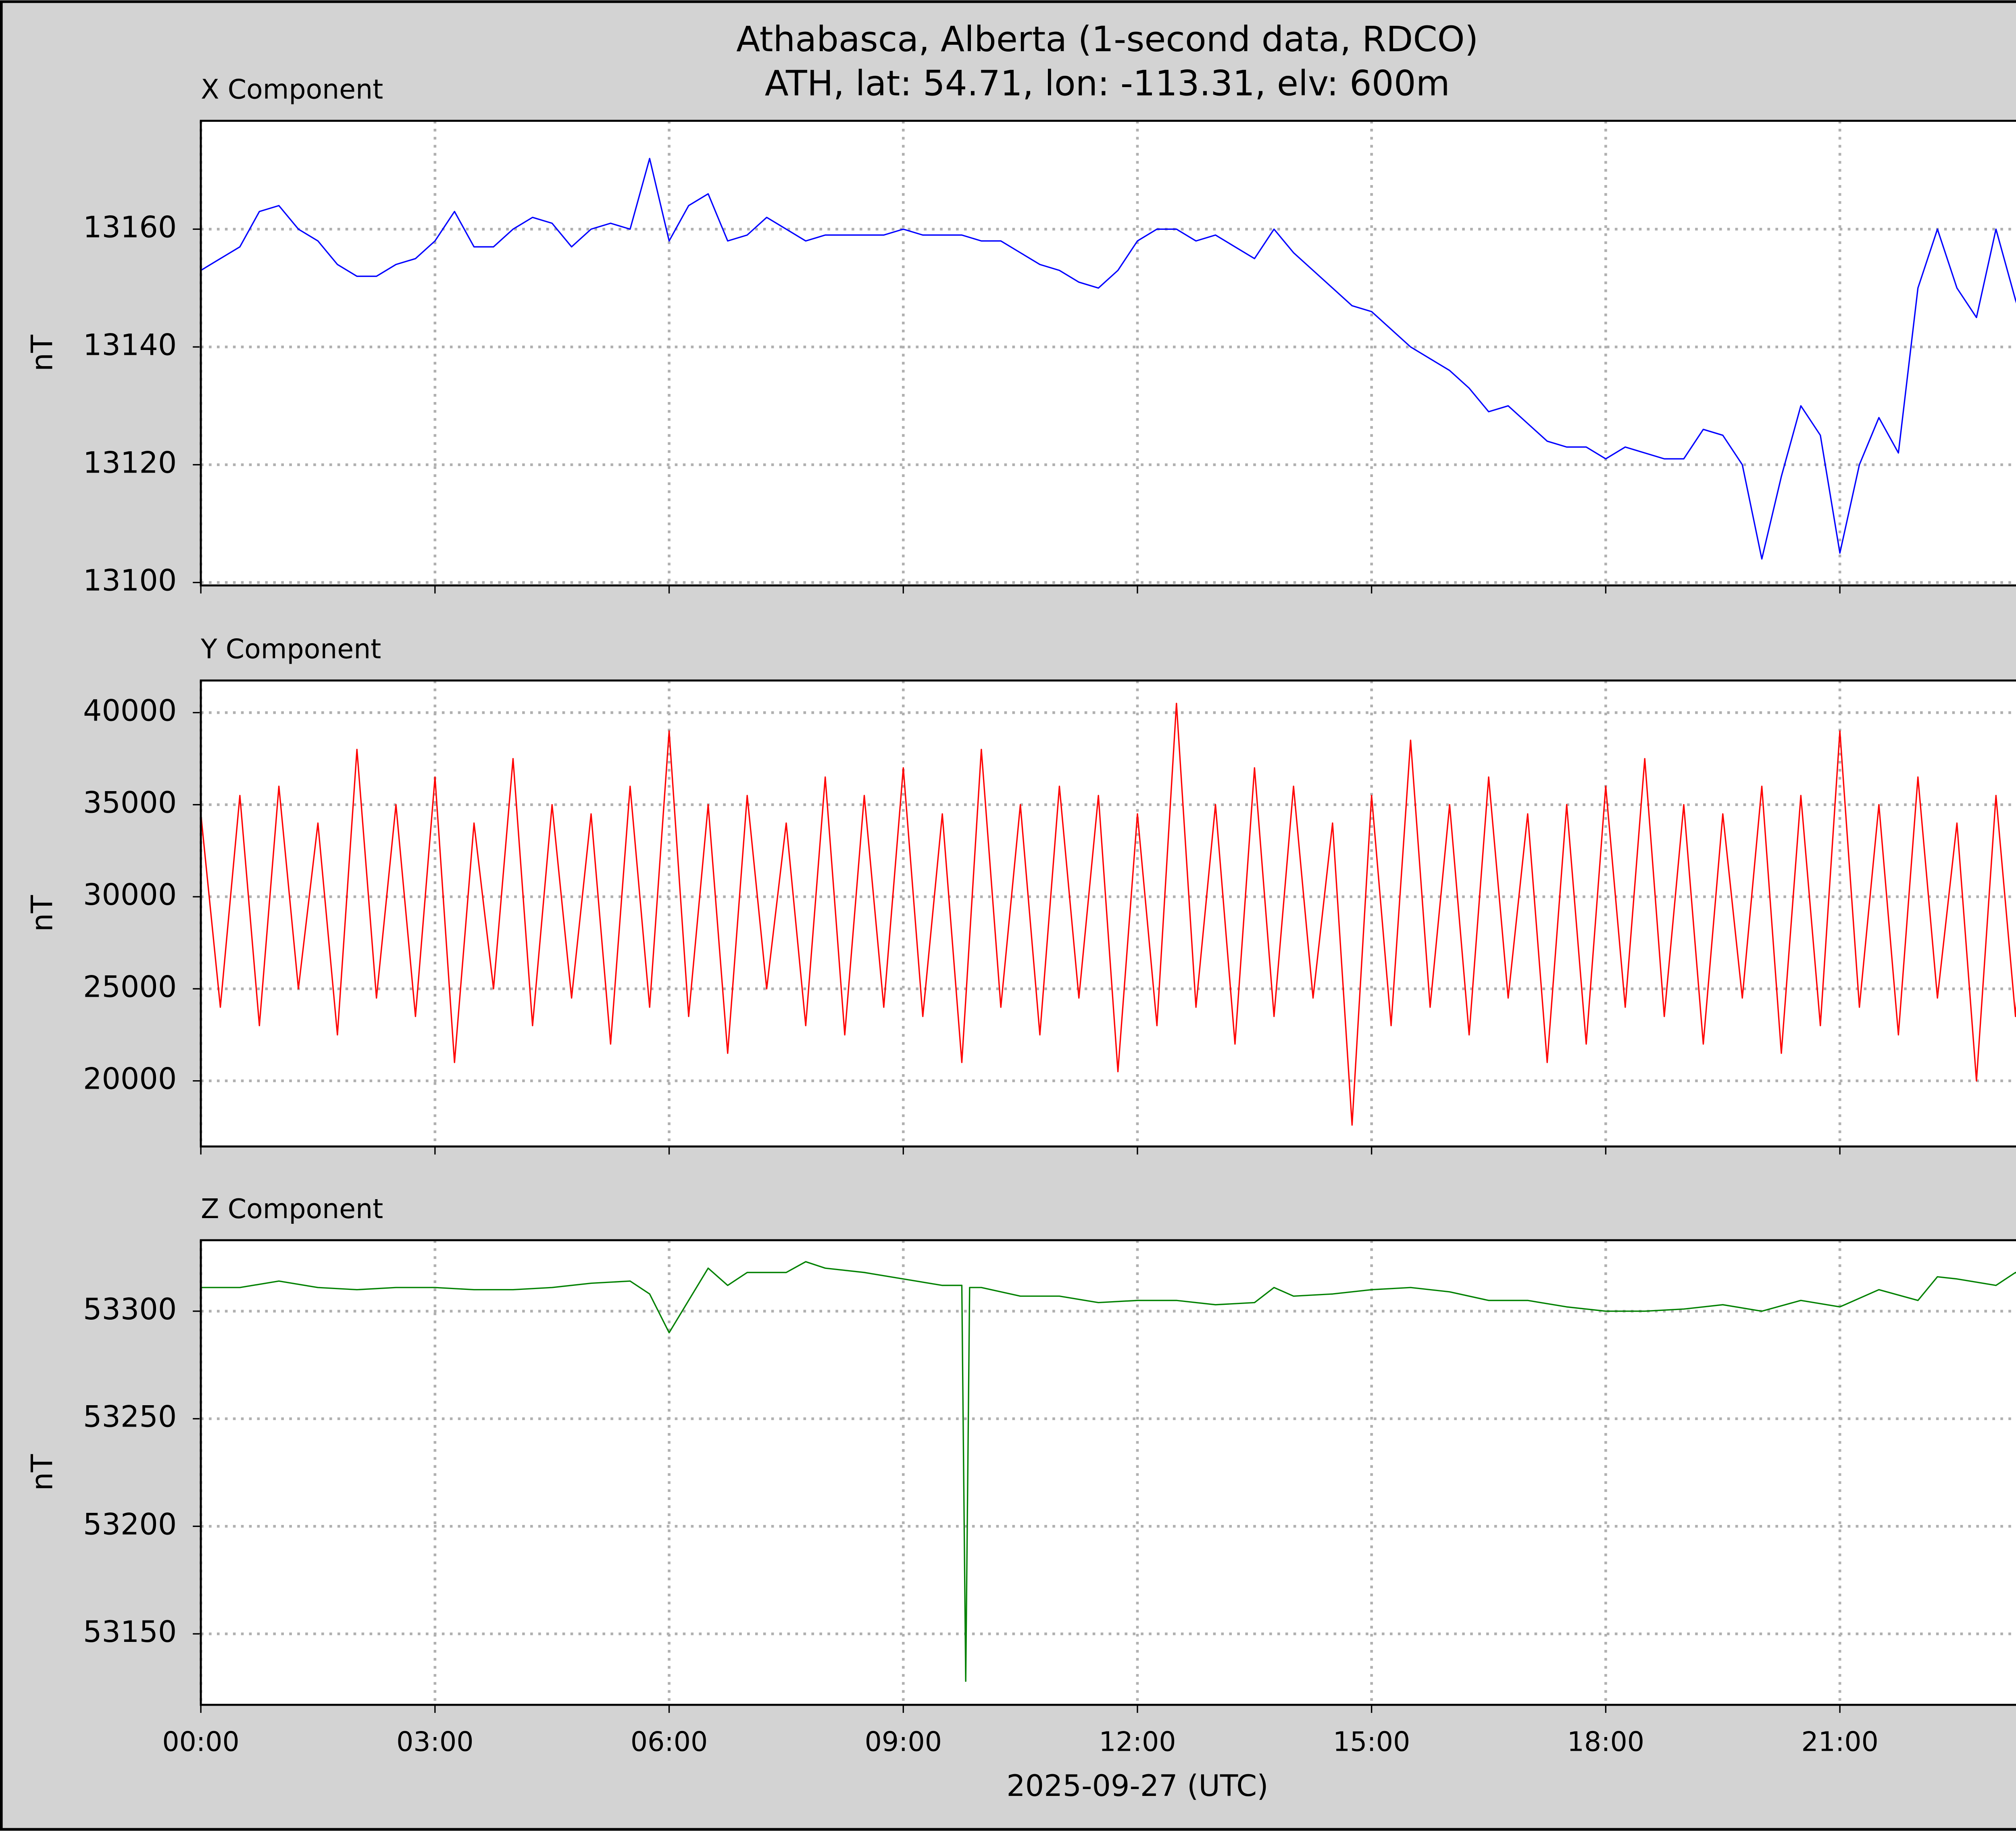  Describe the element at coordinates (130, 345) in the screenshot. I see `y-tick-label: 13140` at that location.